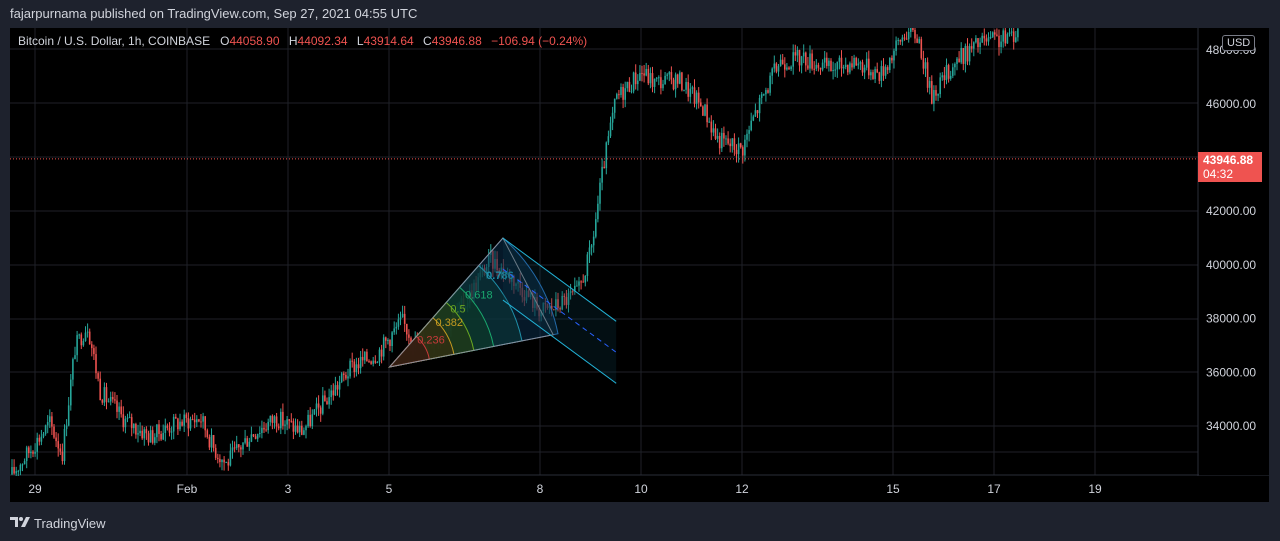 This screenshot has height=541, width=1280. What do you see at coordinates (293, 41) in the screenshot?
I see `high-key: H` at bounding box center [293, 41].